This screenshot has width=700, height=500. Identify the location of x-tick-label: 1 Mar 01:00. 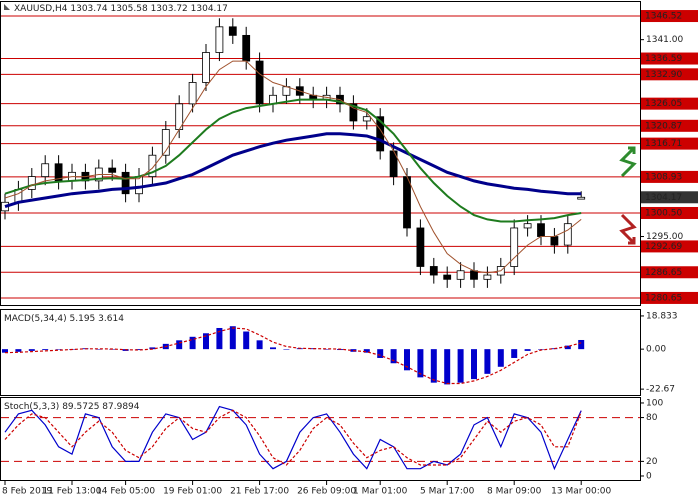
(380, 492).